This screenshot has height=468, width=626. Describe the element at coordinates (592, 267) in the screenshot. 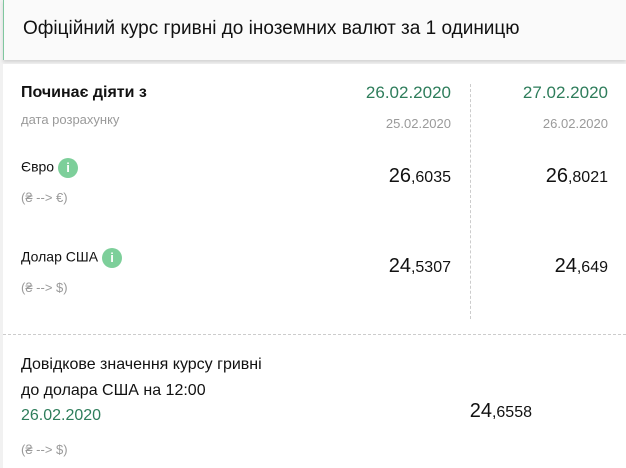

I see `rate-dec: ,649` at that location.